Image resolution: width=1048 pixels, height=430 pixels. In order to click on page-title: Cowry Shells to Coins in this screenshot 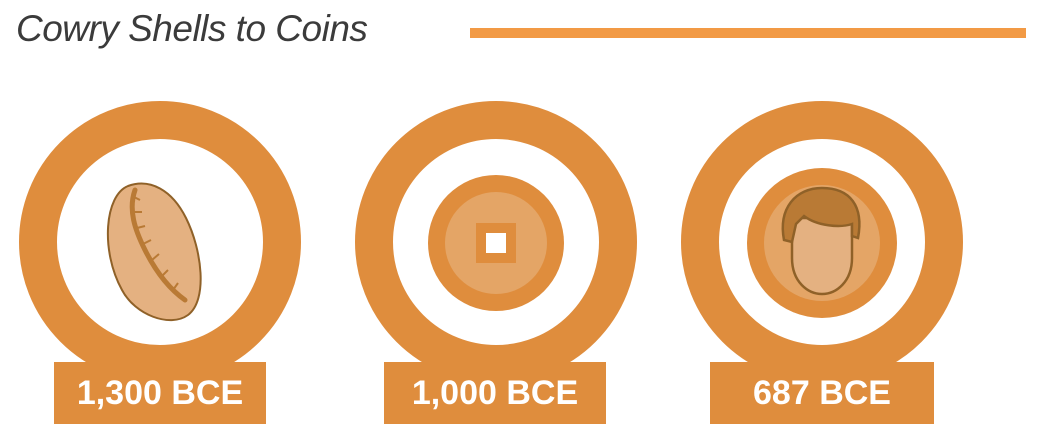, I will do `click(192, 28)`.